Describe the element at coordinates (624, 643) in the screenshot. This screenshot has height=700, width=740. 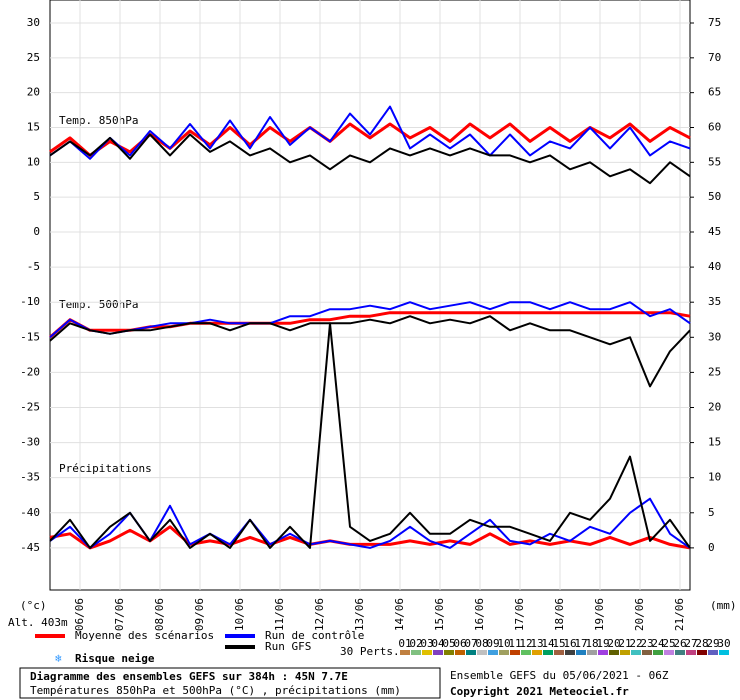
I see `perturbation-id: 21` at that location.